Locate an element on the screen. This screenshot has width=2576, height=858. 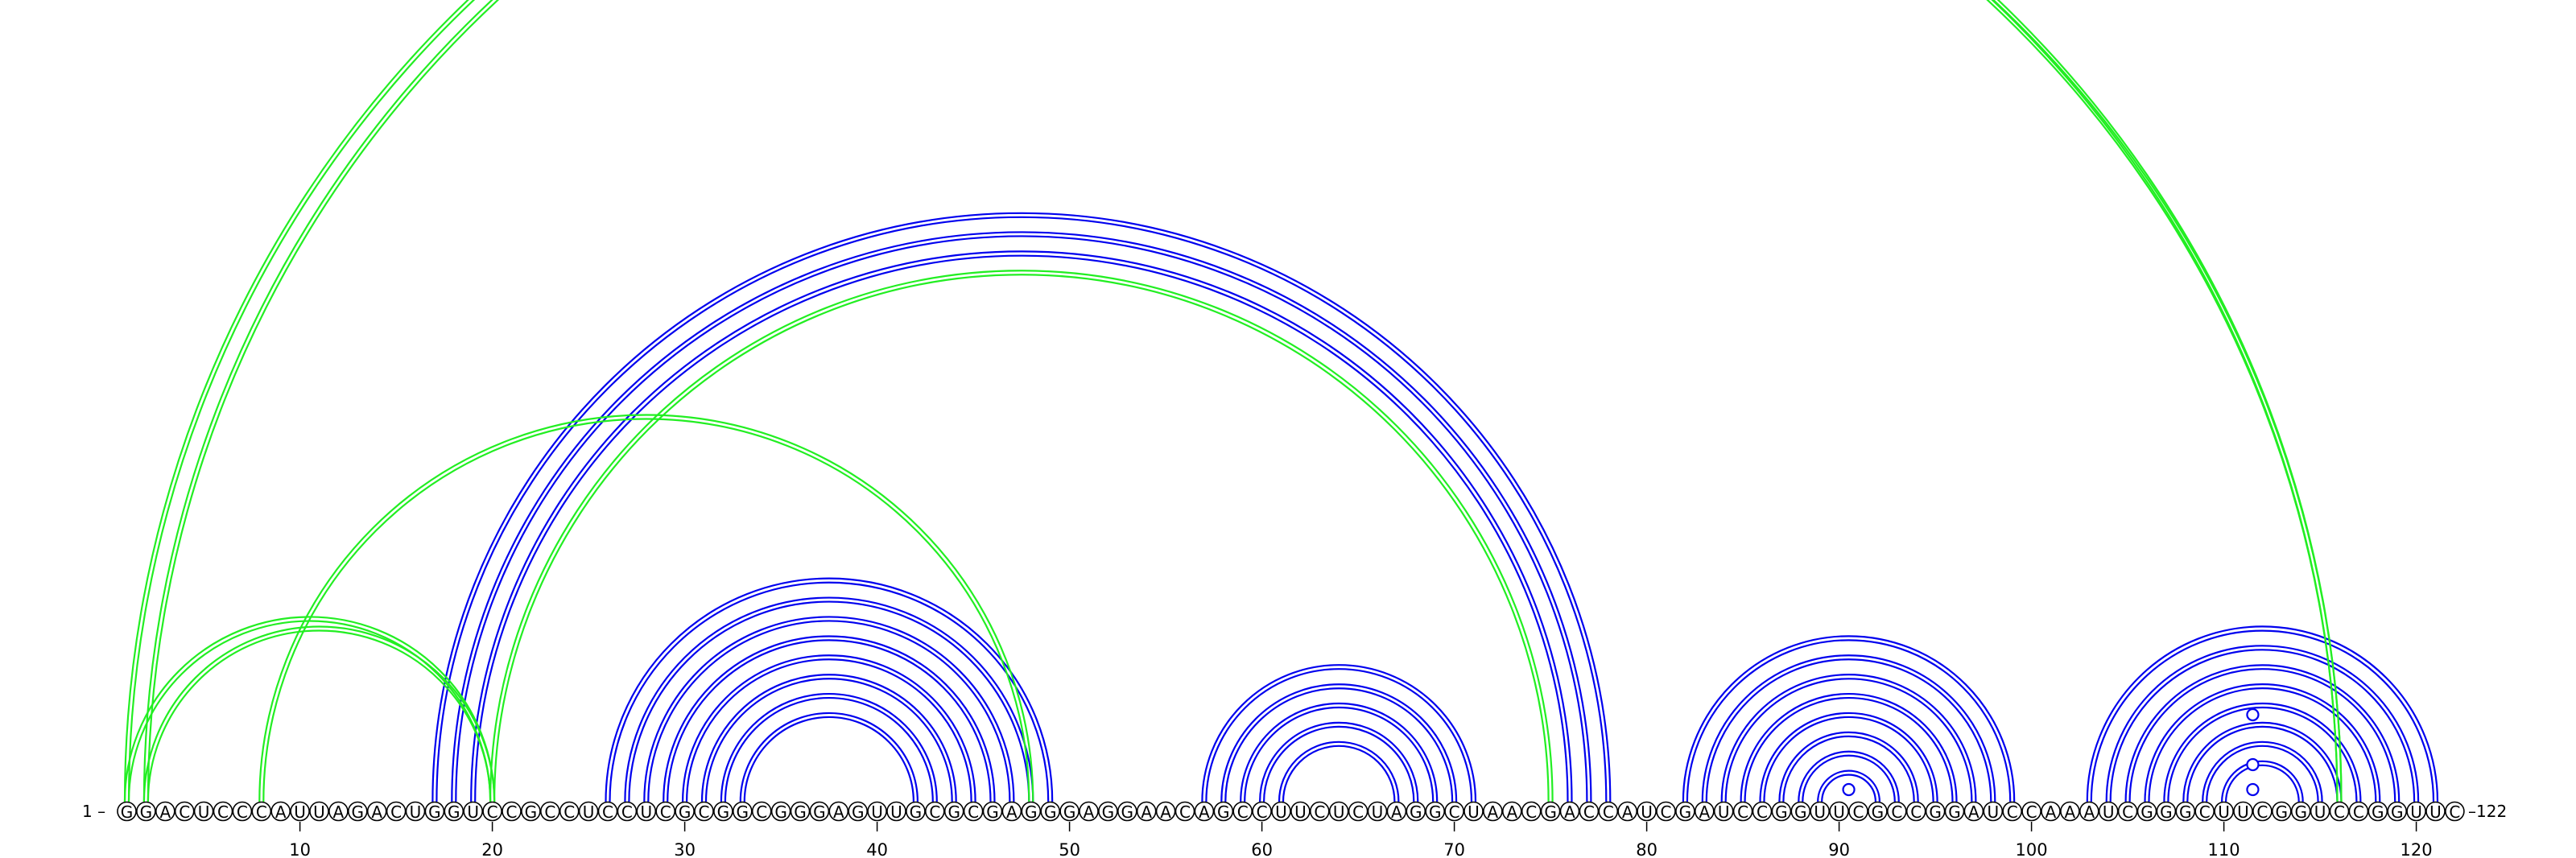
base-pair-arc-83-98-line2 is located at coordinates (1849, 728).